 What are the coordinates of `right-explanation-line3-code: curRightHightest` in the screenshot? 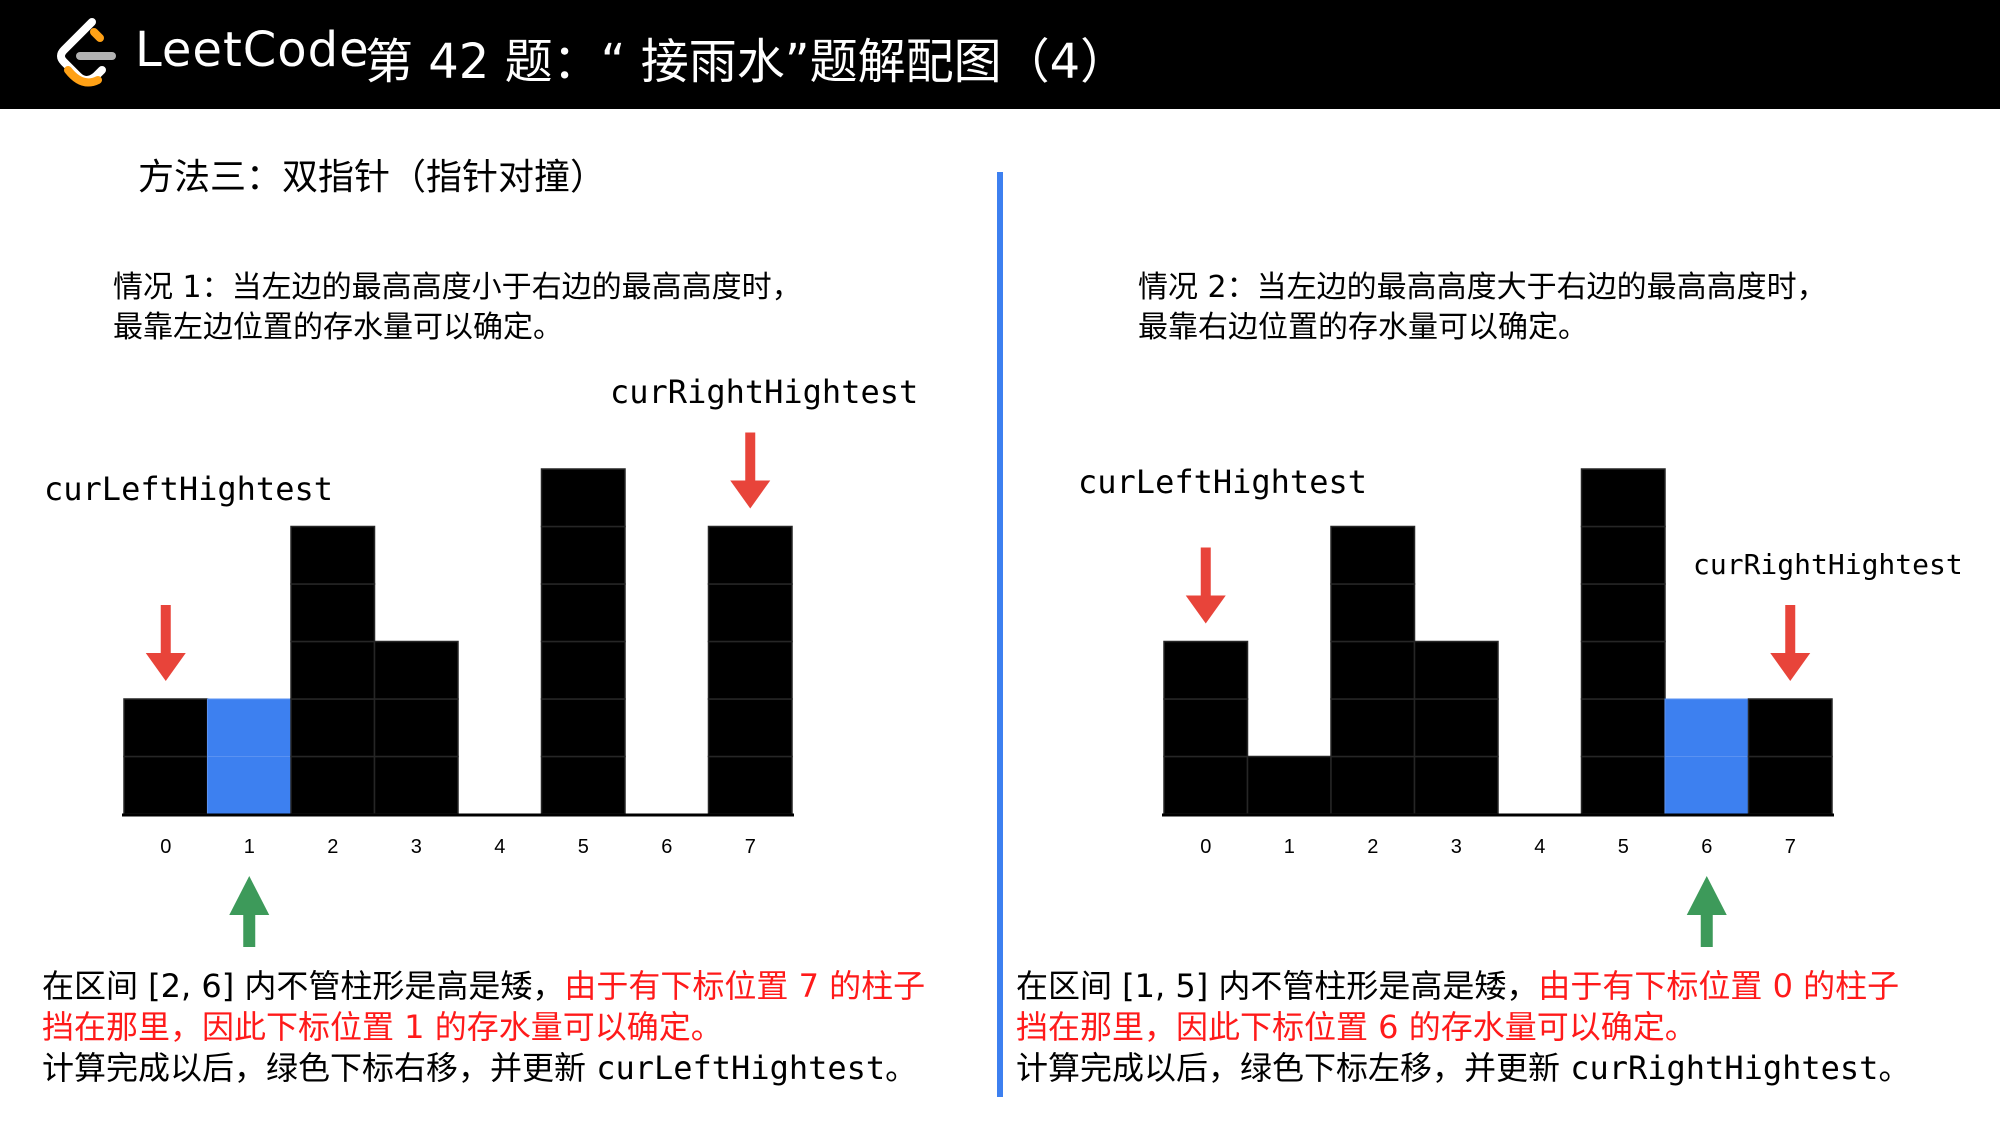 It's located at (1724, 1068).